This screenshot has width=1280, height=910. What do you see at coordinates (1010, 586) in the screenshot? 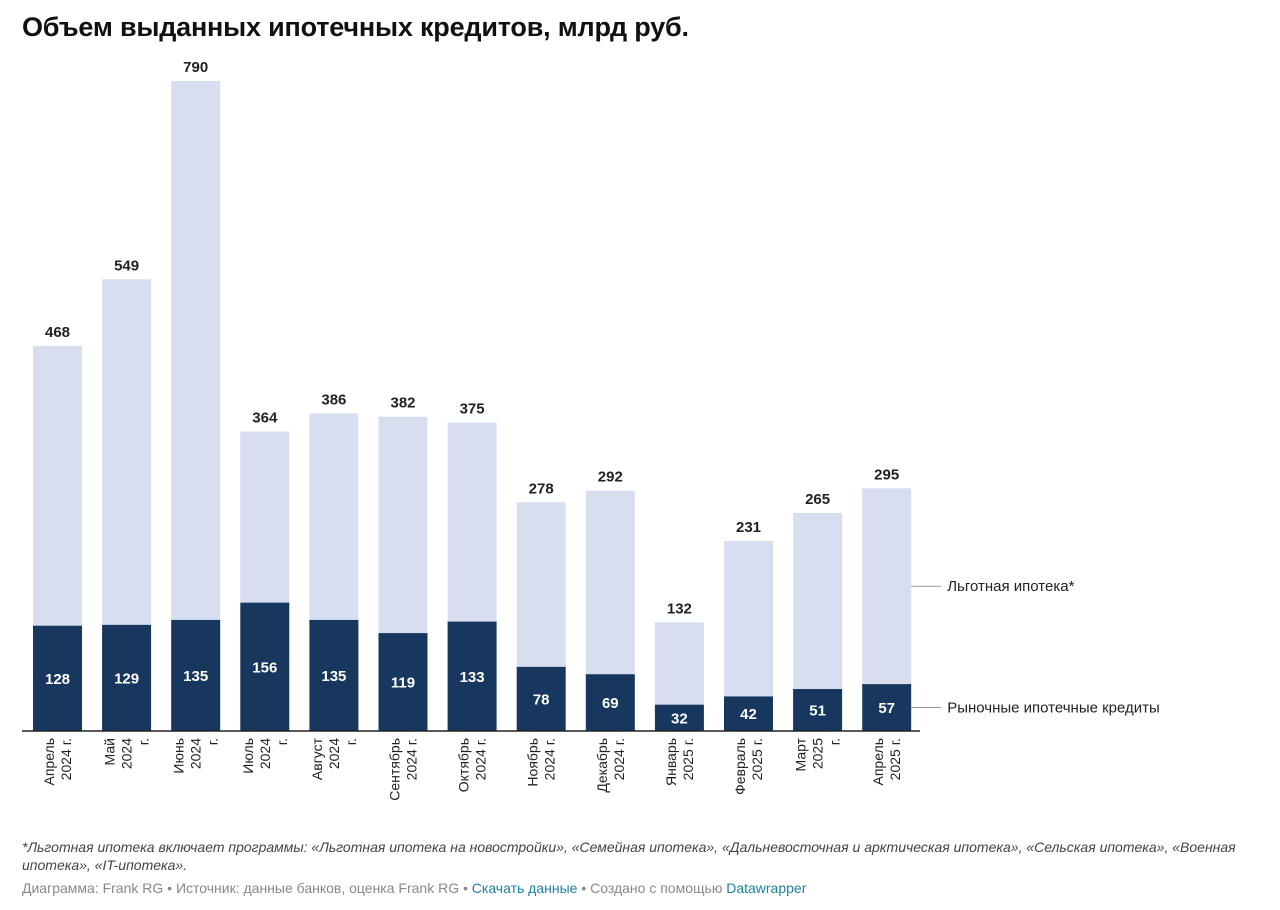
I see `legend-label: Льготная ипотека*` at bounding box center [1010, 586].